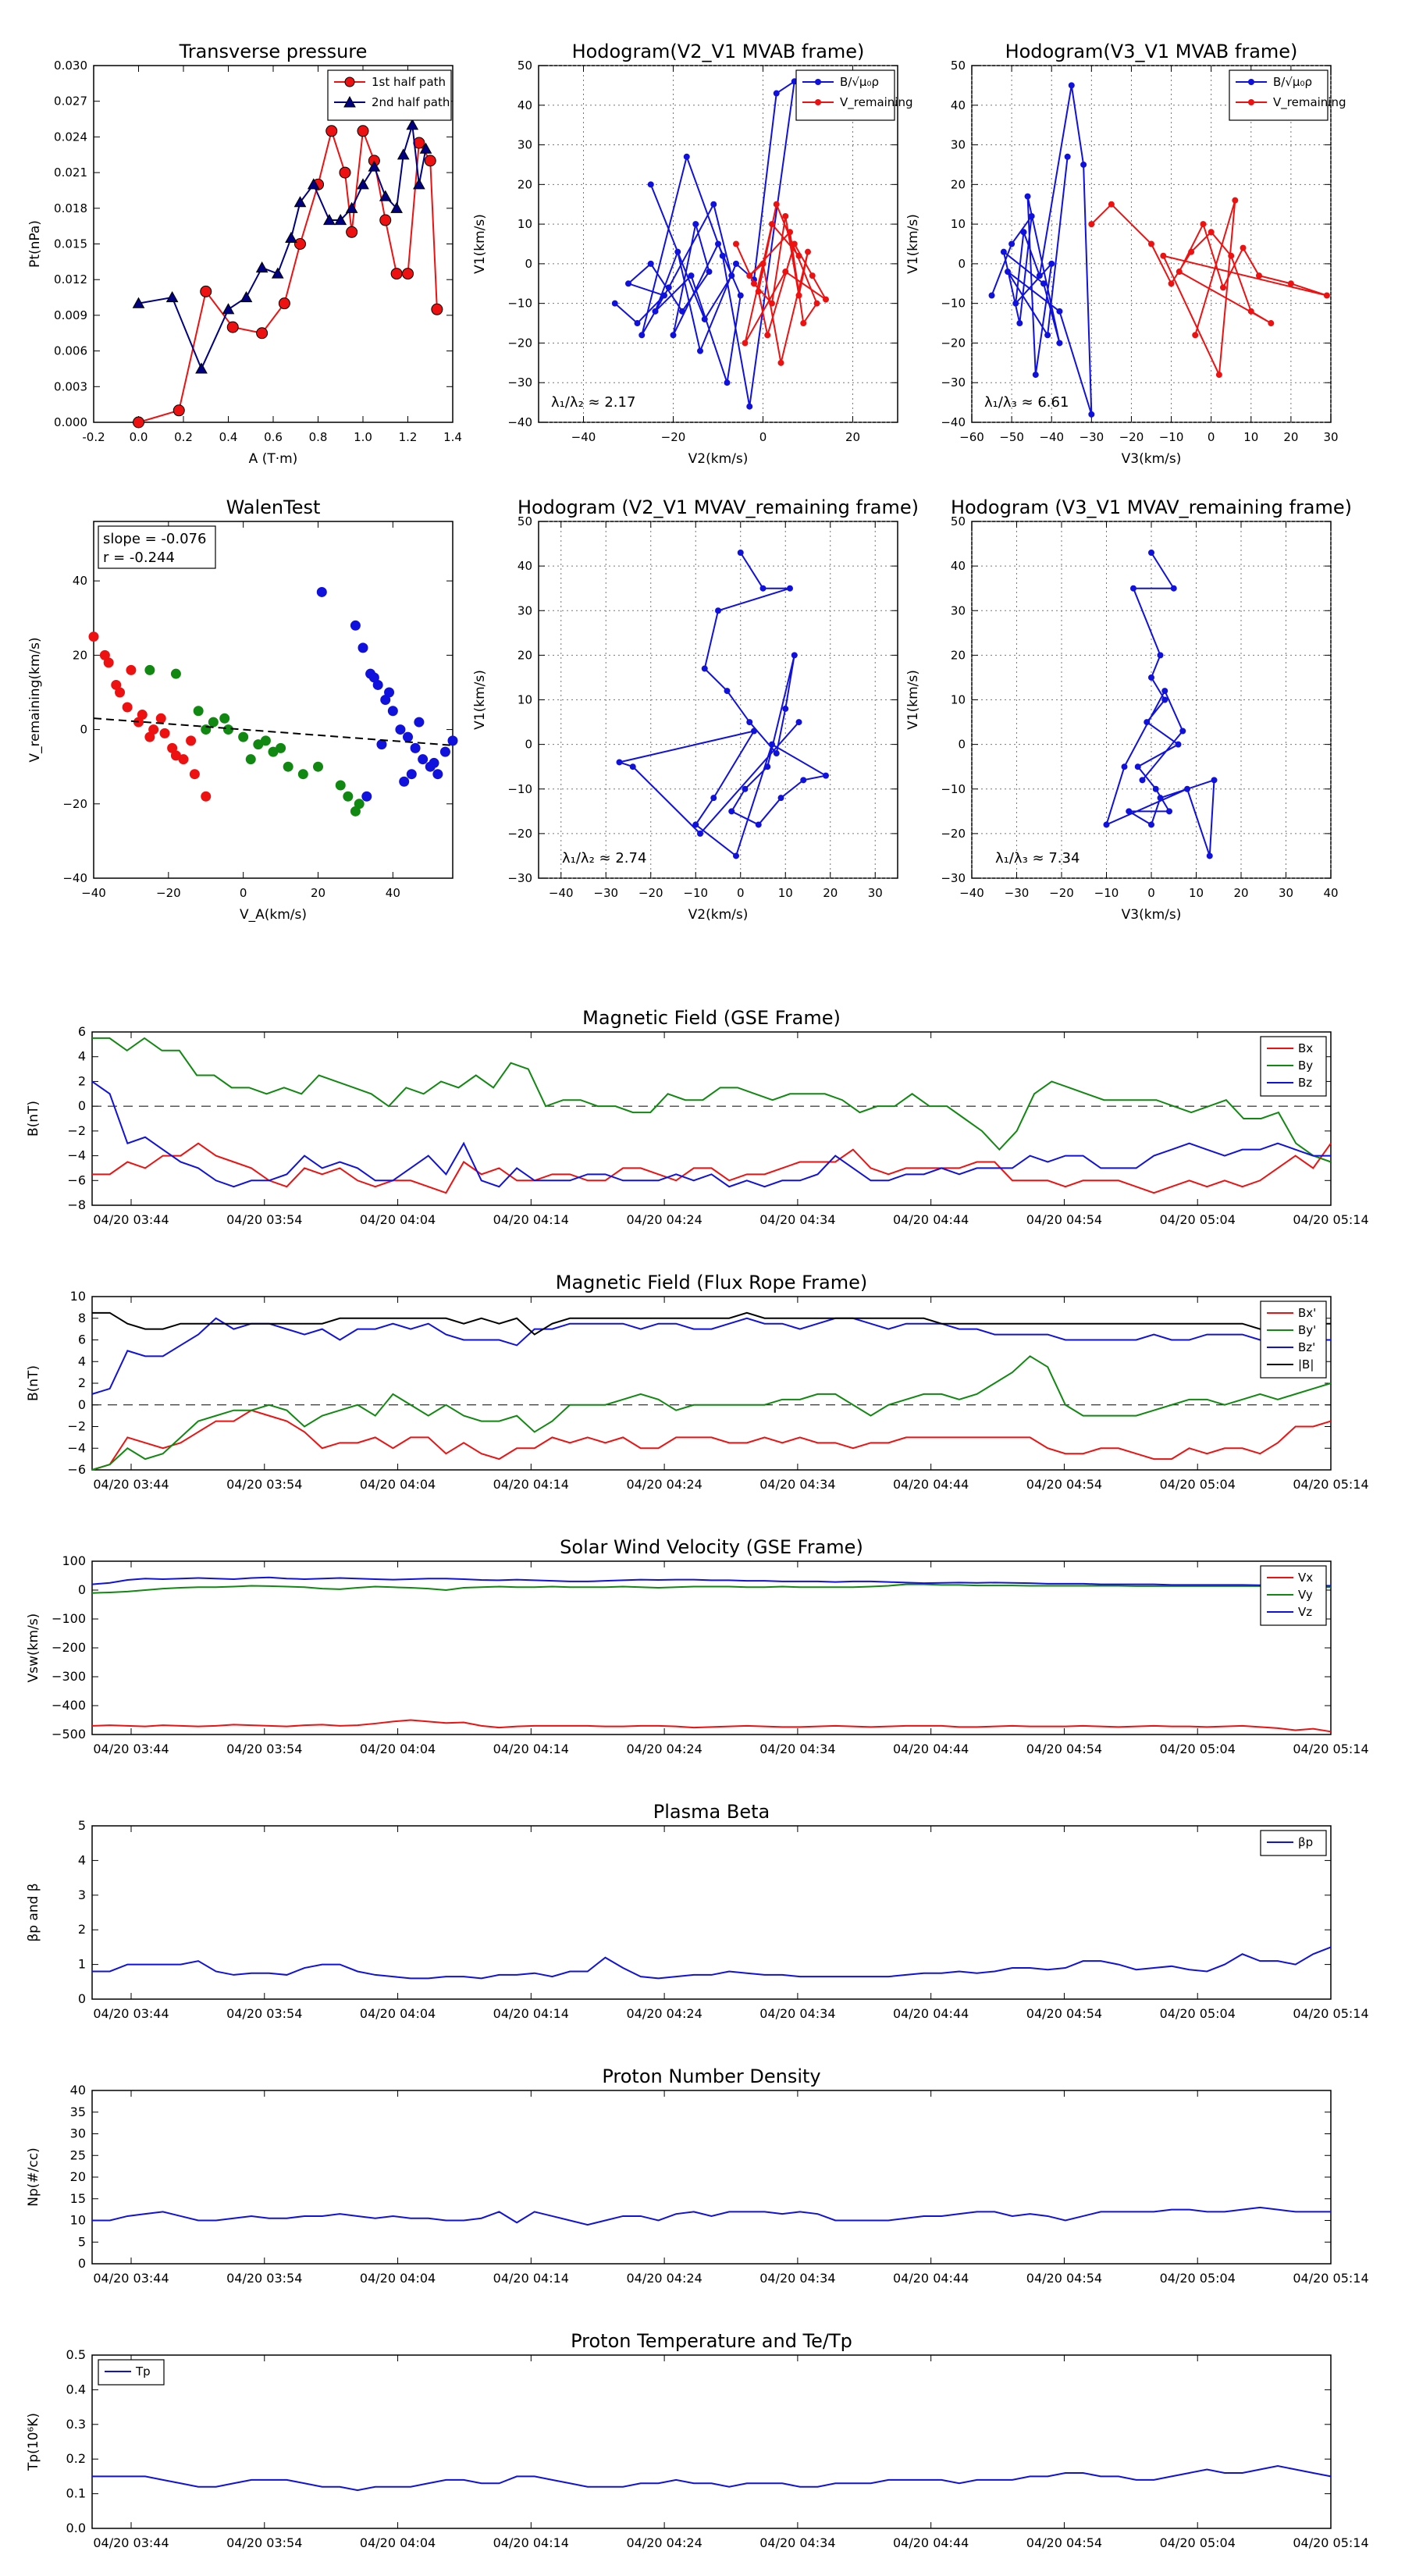 Image resolution: width=1405 pixels, height=2576 pixels. What do you see at coordinates (852, 437) in the screenshot?
I see `x-tick-label: 20` at bounding box center [852, 437].